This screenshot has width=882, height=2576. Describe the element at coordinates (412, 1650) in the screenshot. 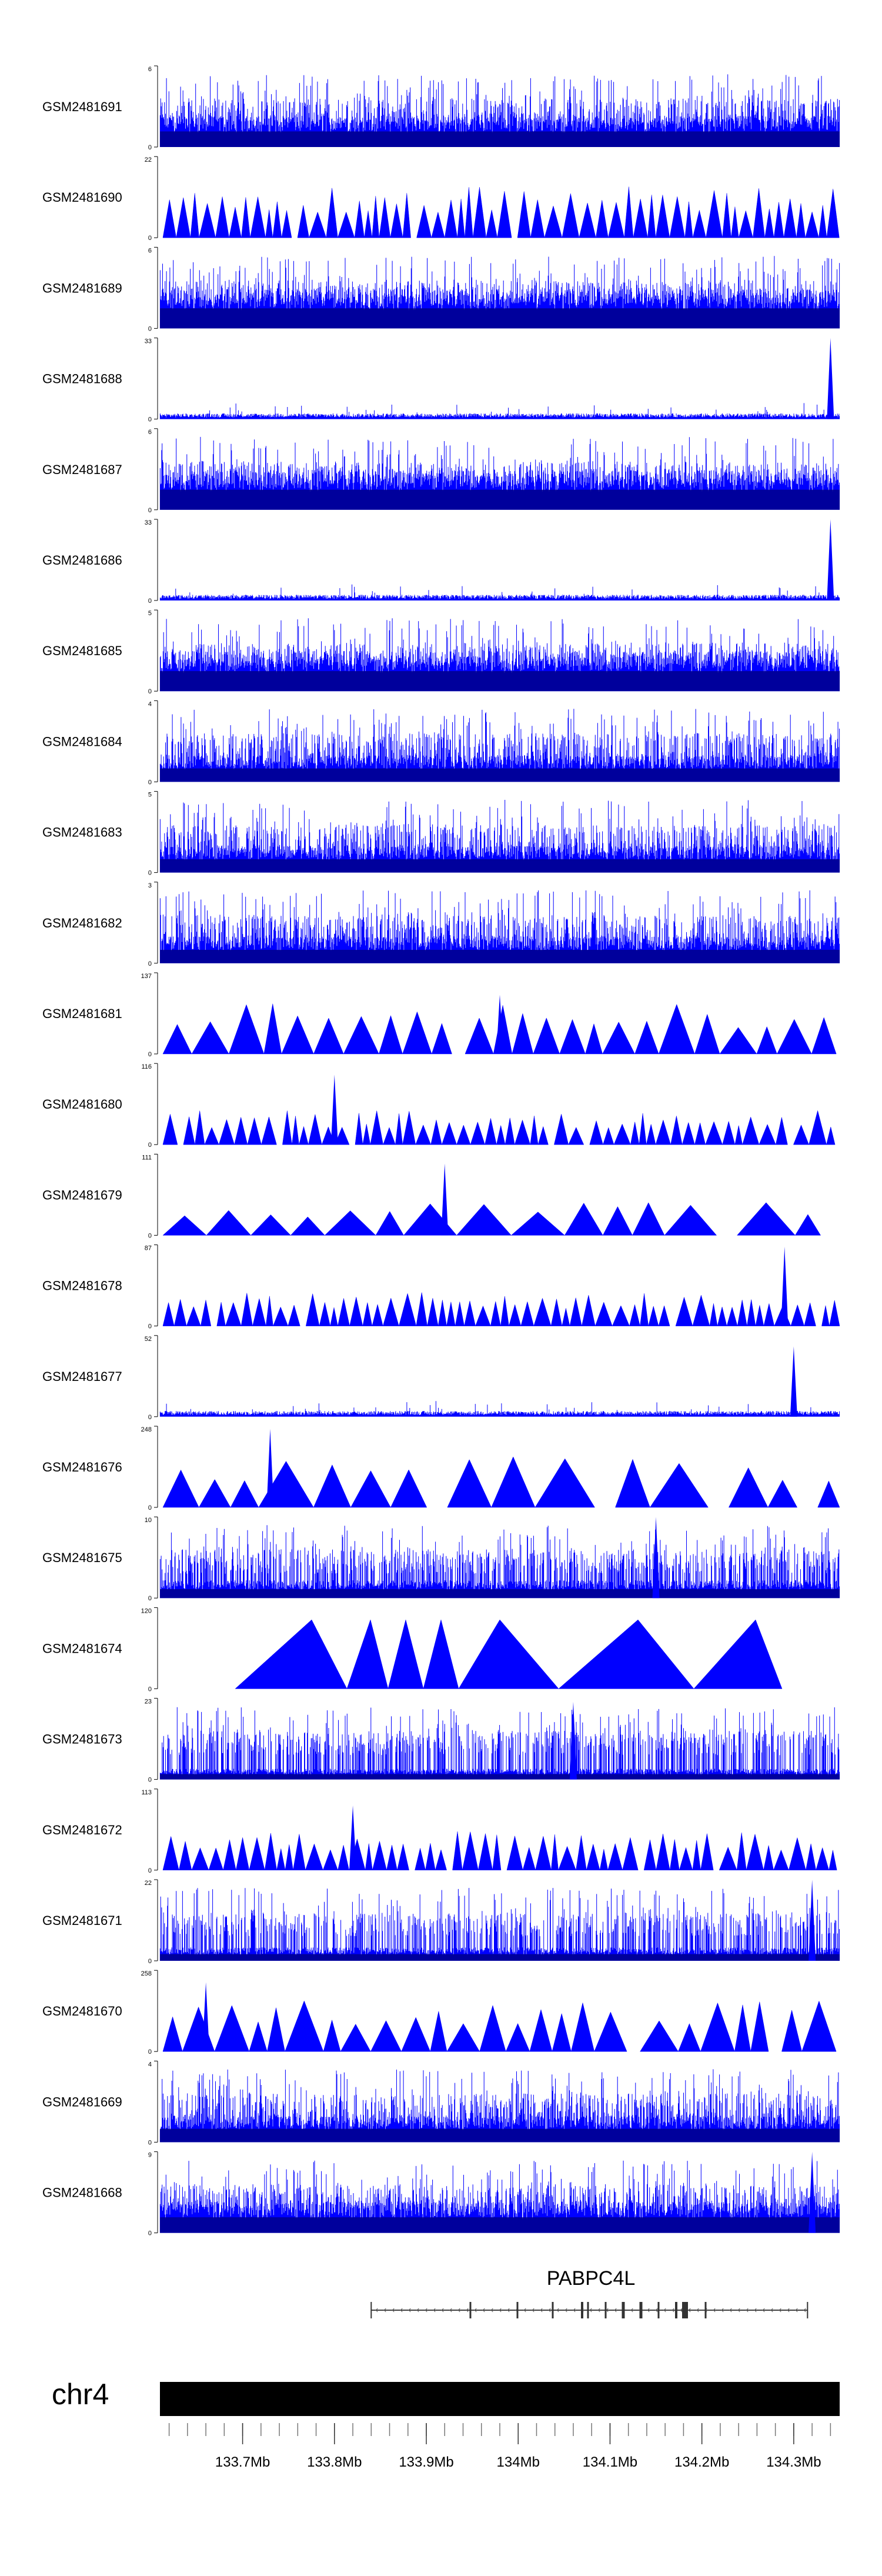

I see `track-GSM2481674: GSM2481674 120 0` at that location.